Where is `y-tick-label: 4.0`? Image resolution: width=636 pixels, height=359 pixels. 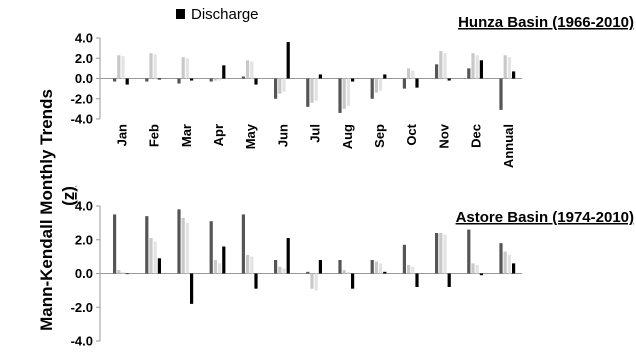 y-tick-label: 4.0 is located at coordinates (84, 38).